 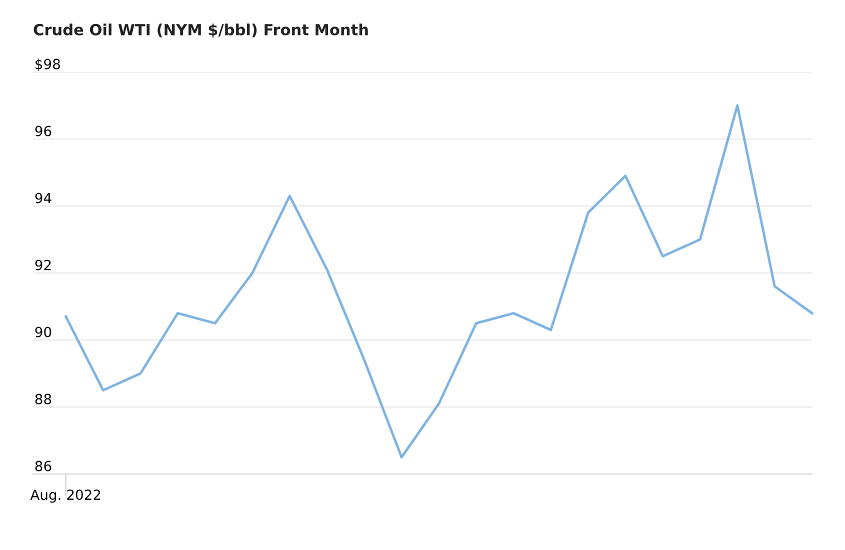 I want to click on y-tick-label: 92, so click(x=43, y=265).